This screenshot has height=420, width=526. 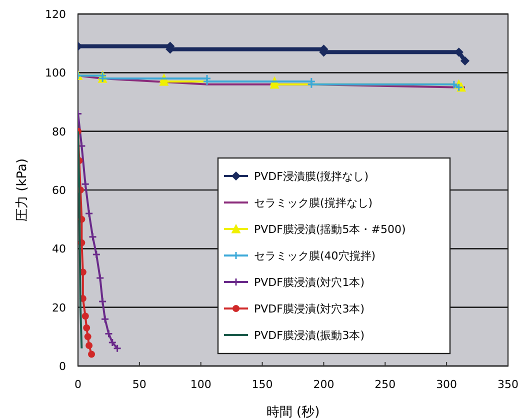 What do you see at coordinates (311, 176) in the screenshot?
I see `legend-label: PVDF浸漬膜(撹拌なし)` at bounding box center [311, 176].